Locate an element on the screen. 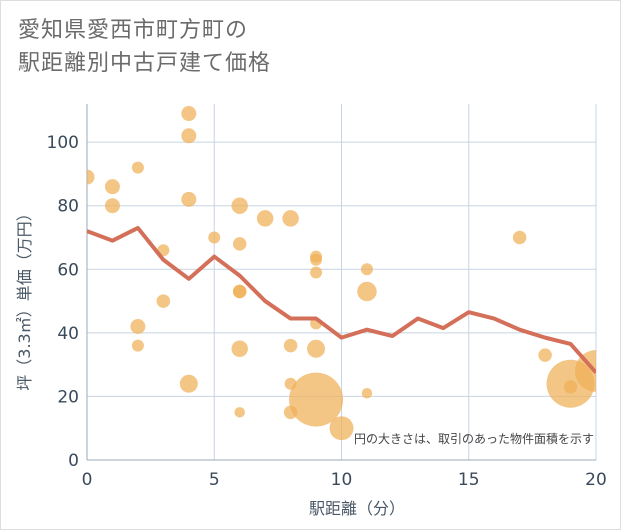 This screenshot has height=530, width=621. bubble-size-note: 円の大きさは、取引のあった物件面積を示す is located at coordinates (474, 438).